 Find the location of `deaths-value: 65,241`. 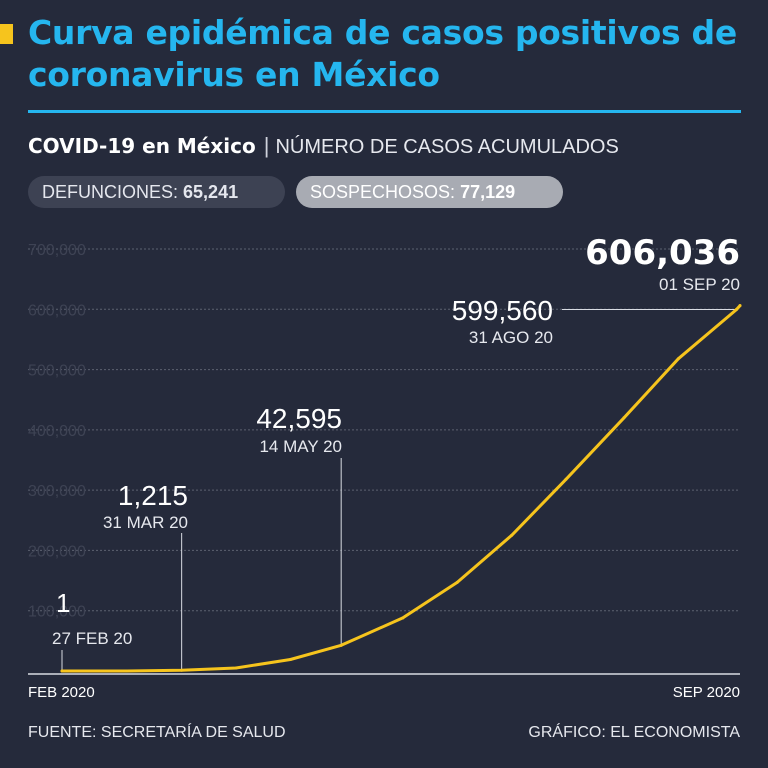

deaths-value: 65,241 is located at coordinates (211, 192).